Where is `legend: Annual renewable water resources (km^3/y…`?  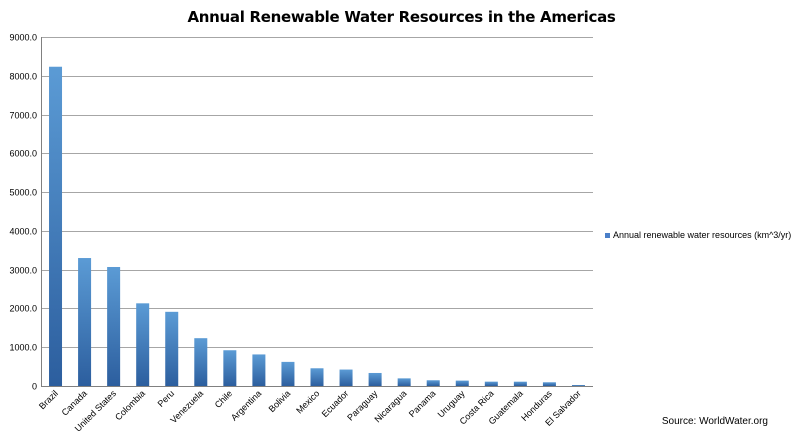
legend: Annual renewable water resources (km^3/y… is located at coordinates (698, 235).